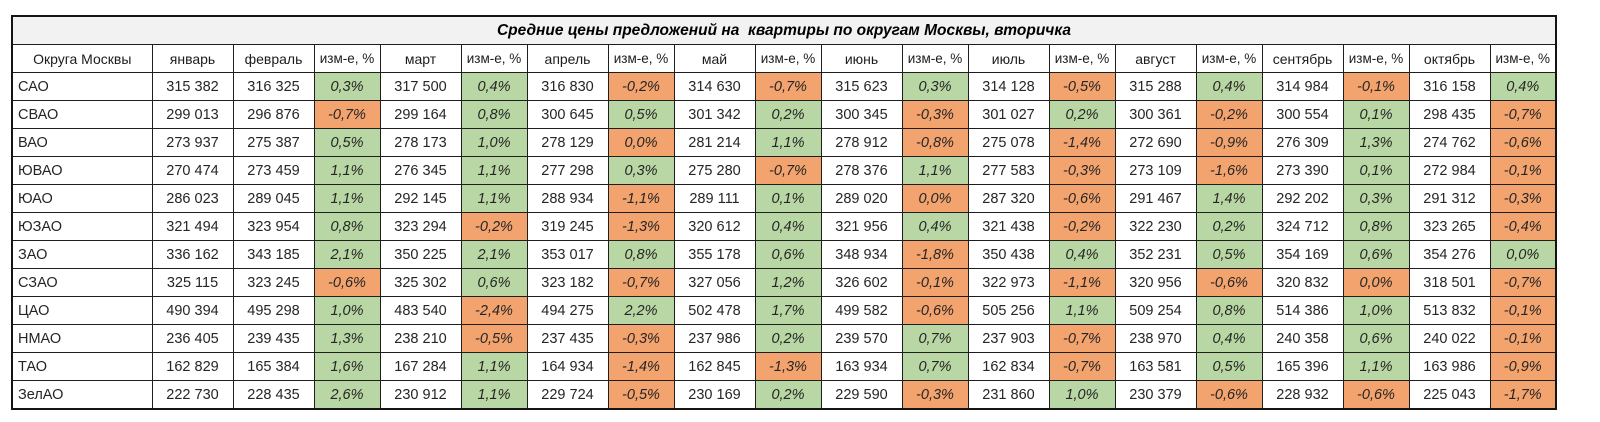 The width and height of the screenshot is (1600, 422). Describe the element at coordinates (420, 114) in the screenshot. I see `price-cell: 299 164` at that location.